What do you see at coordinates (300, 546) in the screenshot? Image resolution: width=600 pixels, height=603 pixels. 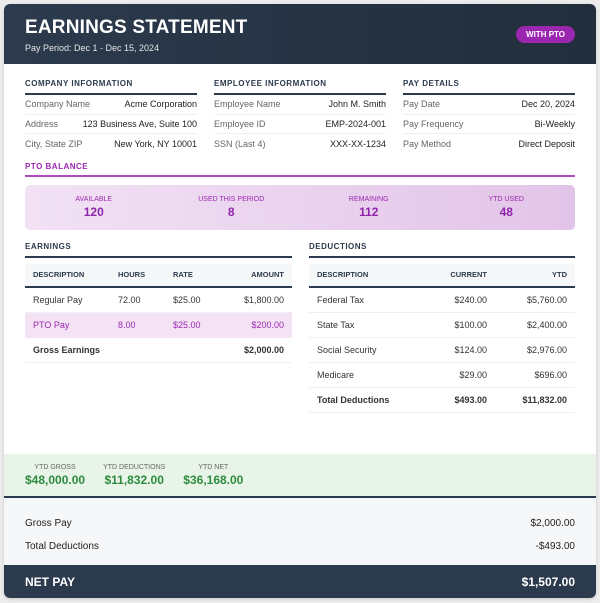 I see `total-deductions-row: Total Deductions -$493.00` at bounding box center [300, 546].